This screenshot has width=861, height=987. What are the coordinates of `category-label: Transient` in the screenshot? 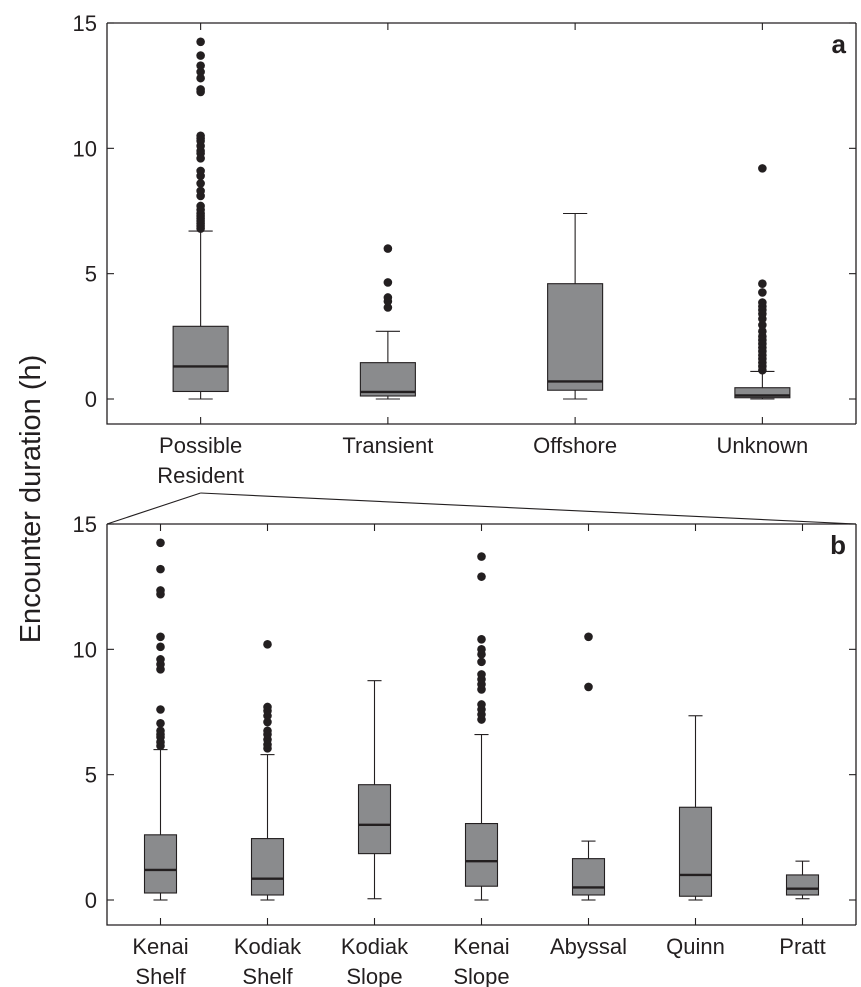 It's located at (387, 445).